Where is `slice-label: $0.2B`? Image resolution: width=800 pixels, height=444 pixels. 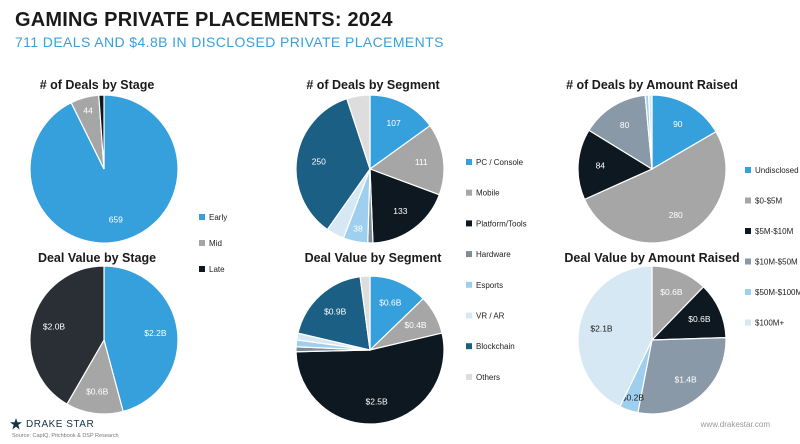
slice-label: $0.2B is located at coordinates (633, 398).